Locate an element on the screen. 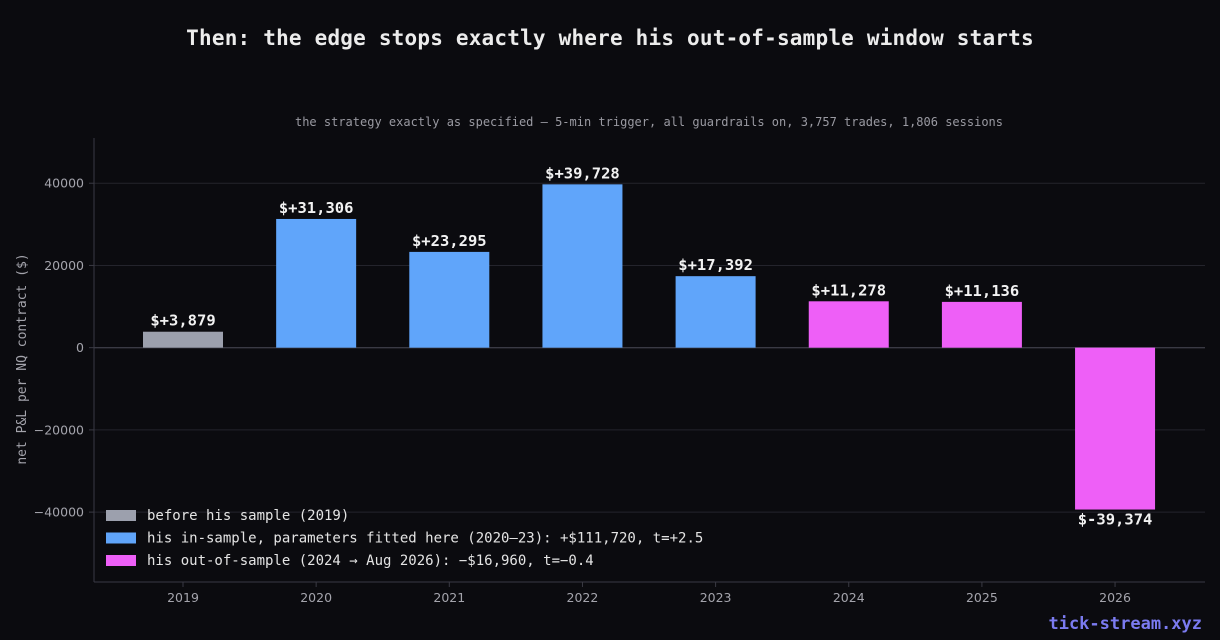  x-tick-label: 2024 is located at coordinates (849, 597).